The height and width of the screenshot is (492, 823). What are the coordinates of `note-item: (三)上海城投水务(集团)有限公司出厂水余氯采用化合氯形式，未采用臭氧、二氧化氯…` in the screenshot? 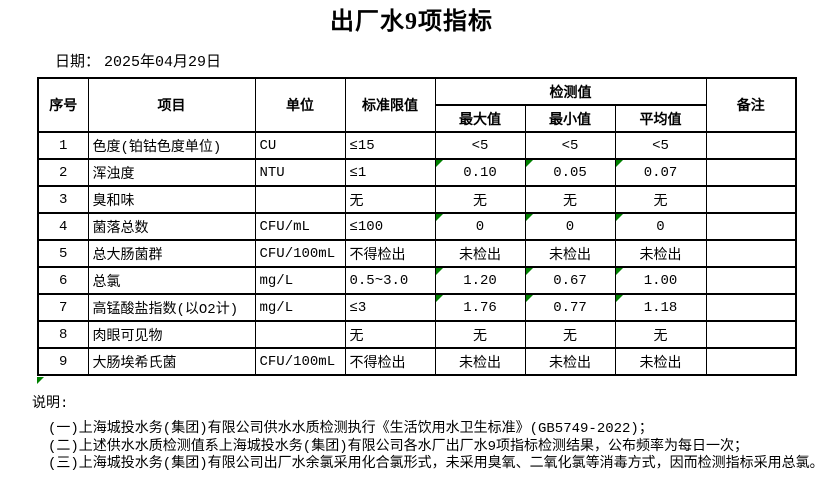 It's located at (435, 464).